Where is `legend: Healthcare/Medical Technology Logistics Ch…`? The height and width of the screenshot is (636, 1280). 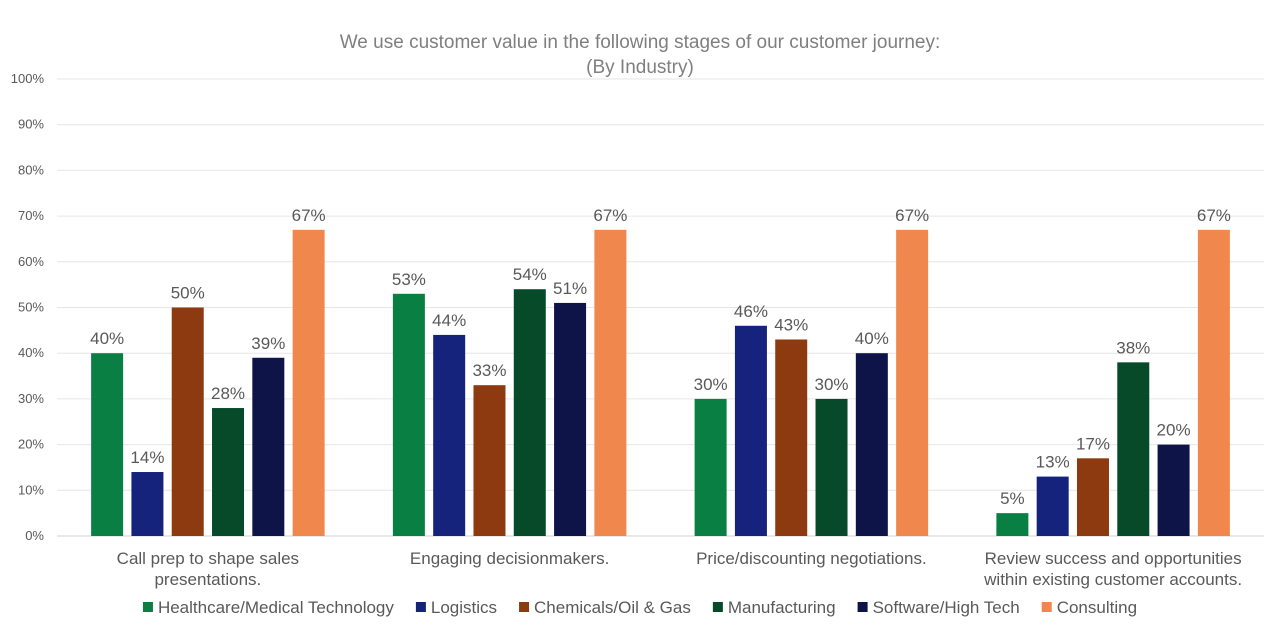 legend: Healthcare/Medical Technology Logistics Ch… is located at coordinates (639, 607).